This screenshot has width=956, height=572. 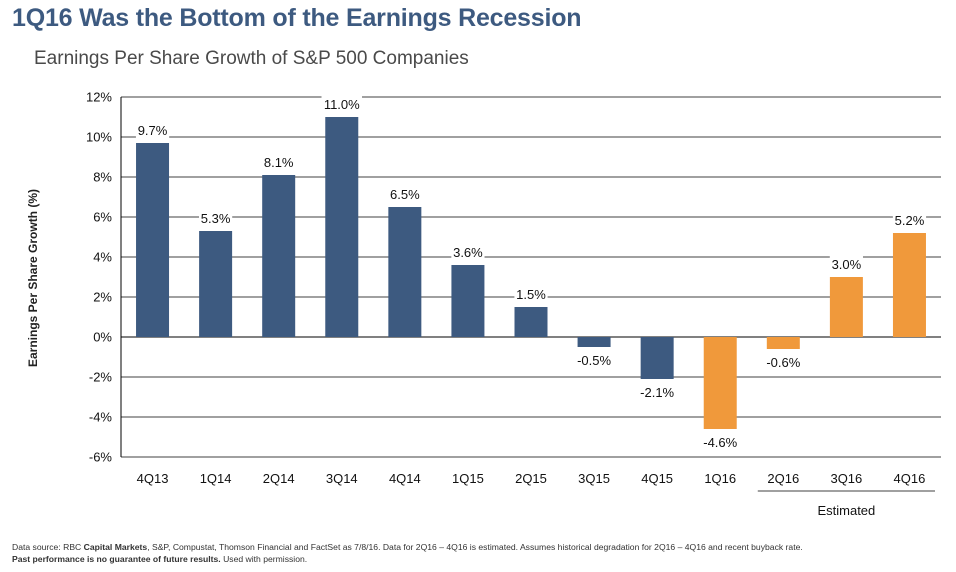 I want to click on y-tick-label: -2%, so click(x=101, y=377).